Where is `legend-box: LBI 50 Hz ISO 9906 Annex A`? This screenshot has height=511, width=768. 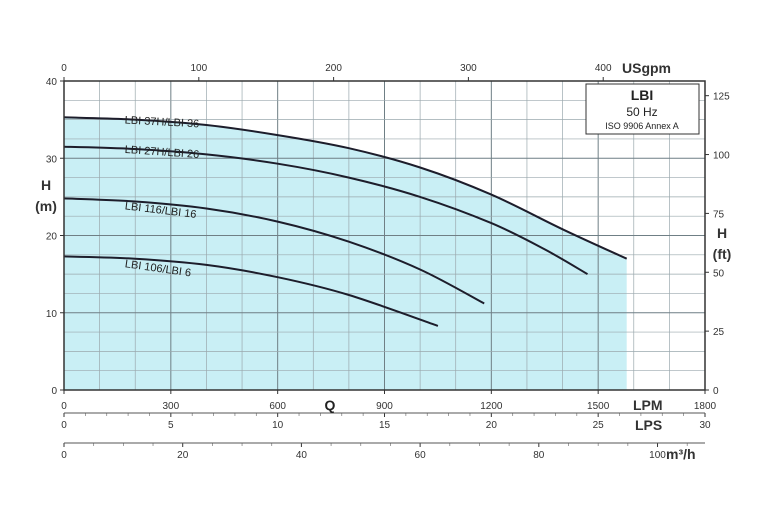 legend-box: LBI 50 Hz ISO 9906 Annex A is located at coordinates (642, 109).